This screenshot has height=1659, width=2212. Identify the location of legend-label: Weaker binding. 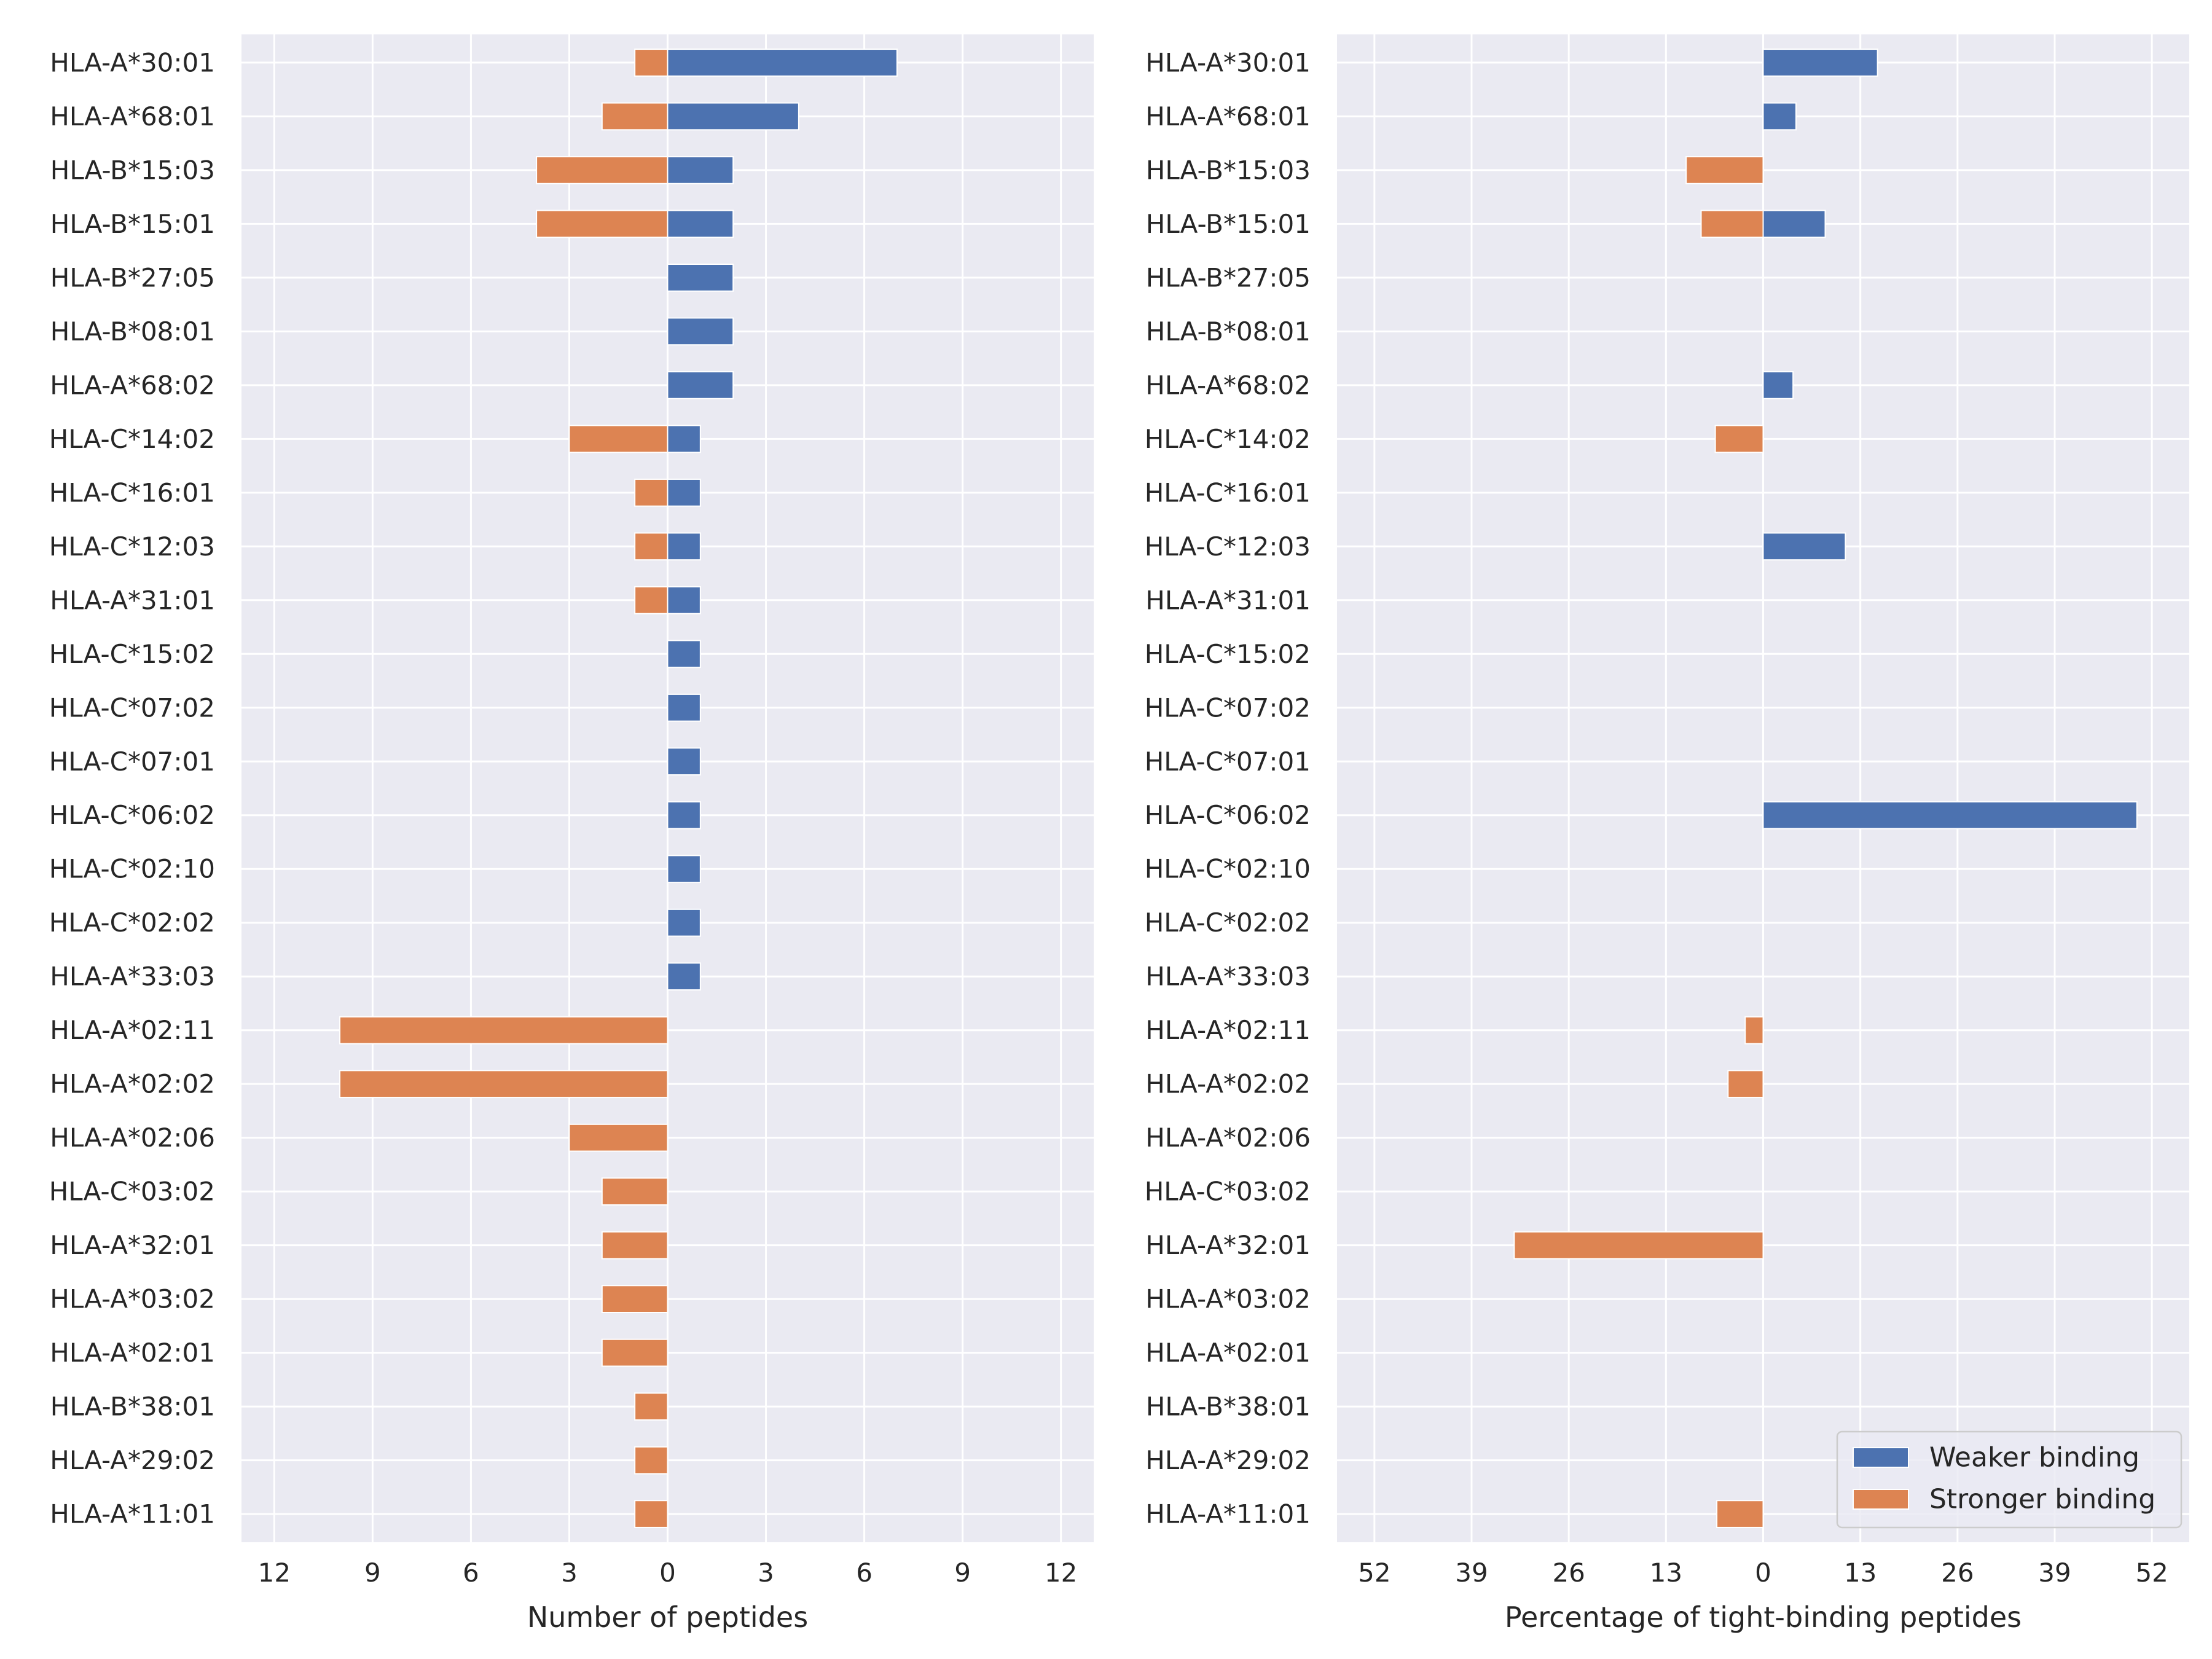
(2034, 1457).